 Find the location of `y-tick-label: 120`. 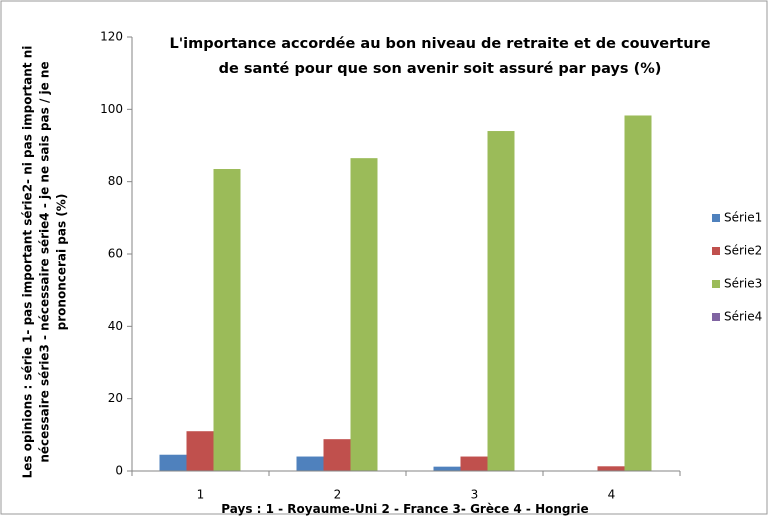

y-tick-label: 120 is located at coordinates (111, 37).